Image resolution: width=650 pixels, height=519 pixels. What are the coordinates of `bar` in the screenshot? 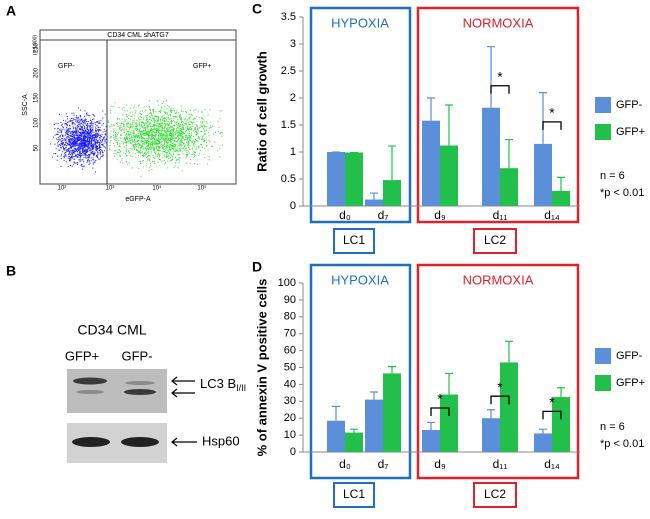 It's located at (336, 179).